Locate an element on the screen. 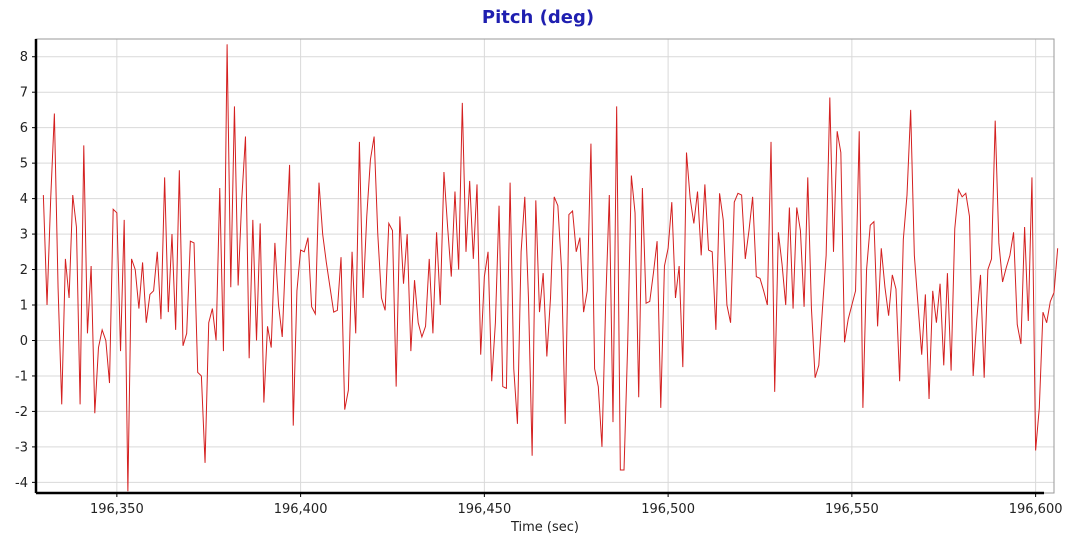 This screenshot has height=543, width=1076. x-tick-label: 196,350 is located at coordinates (117, 509).